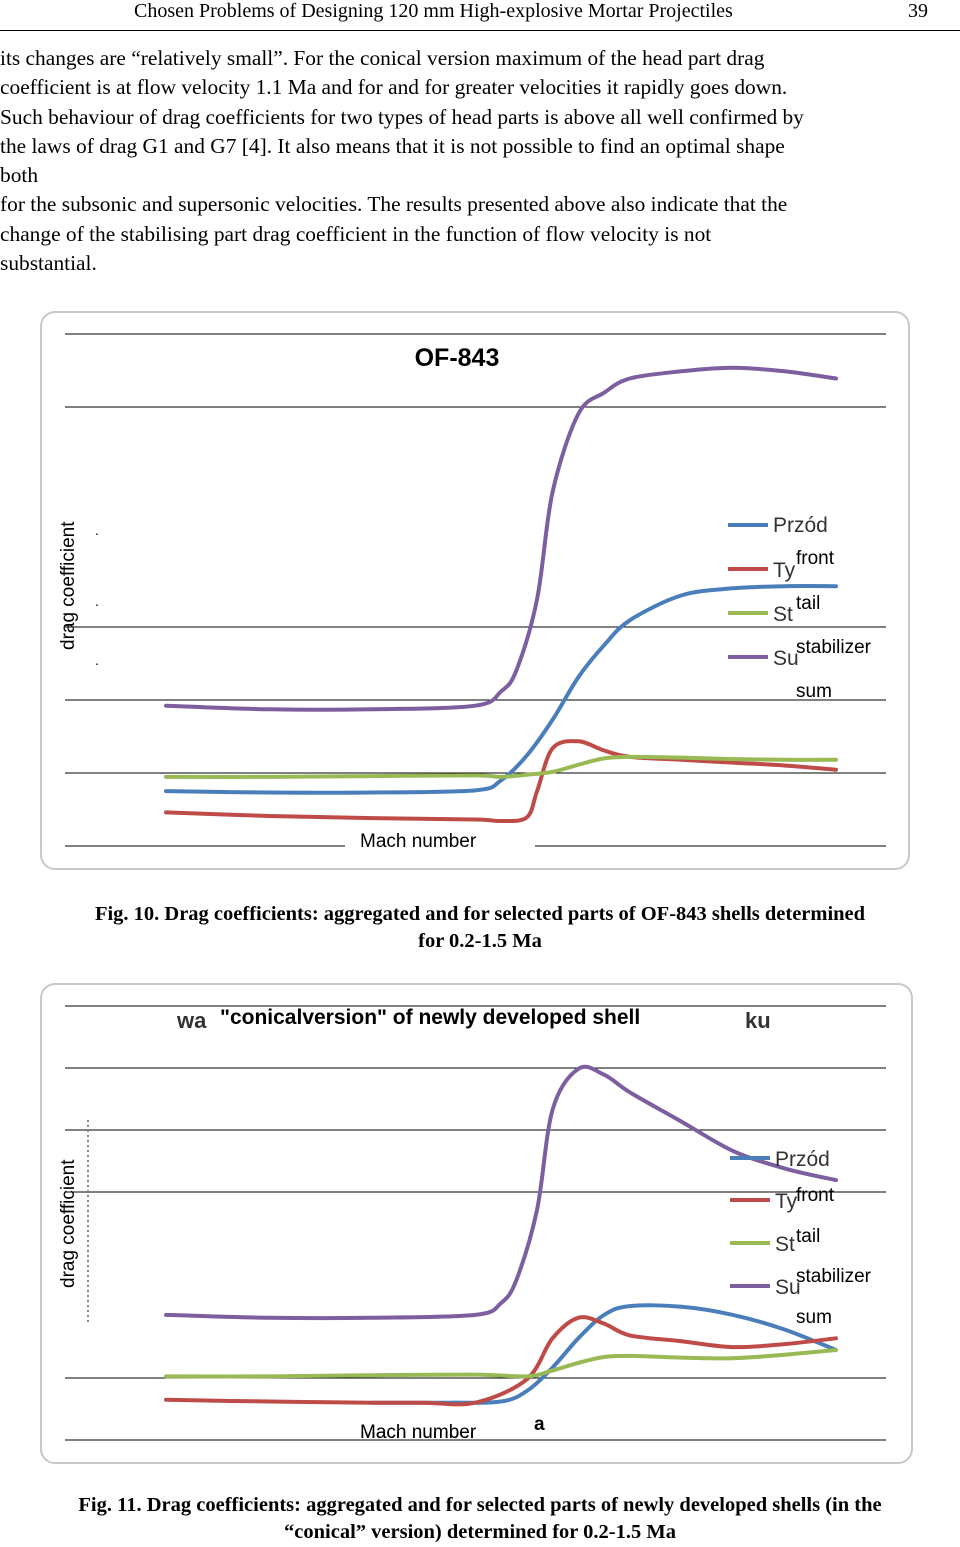 Image resolution: width=960 pixels, height=1547 pixels. I want to click on x-axis-label-overlay: Mach number, so click(418, 1432).